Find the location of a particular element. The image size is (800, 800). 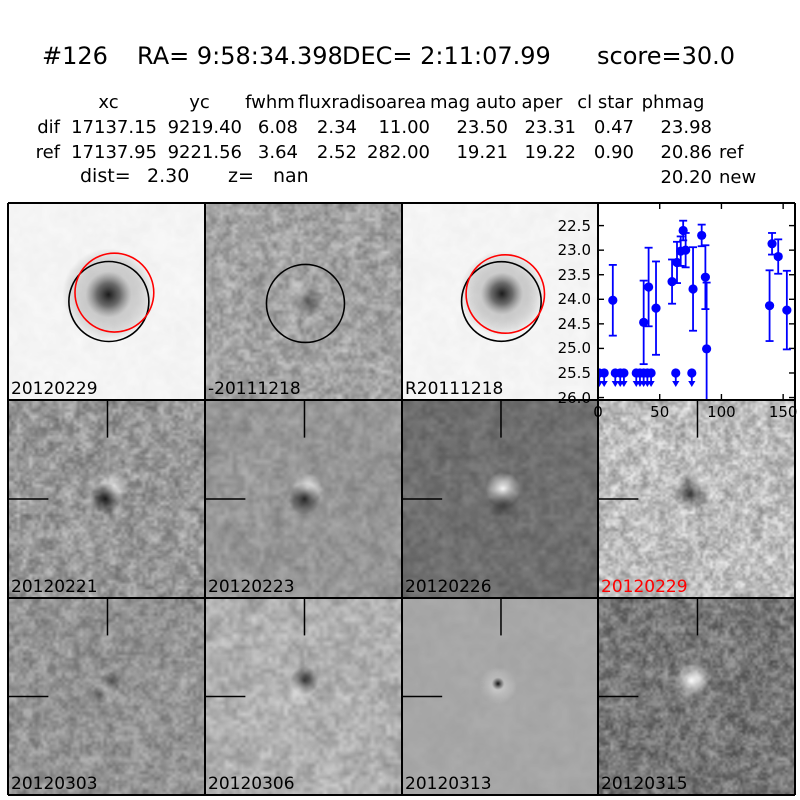

col-aper: aper is located at coordinates (542, 102).